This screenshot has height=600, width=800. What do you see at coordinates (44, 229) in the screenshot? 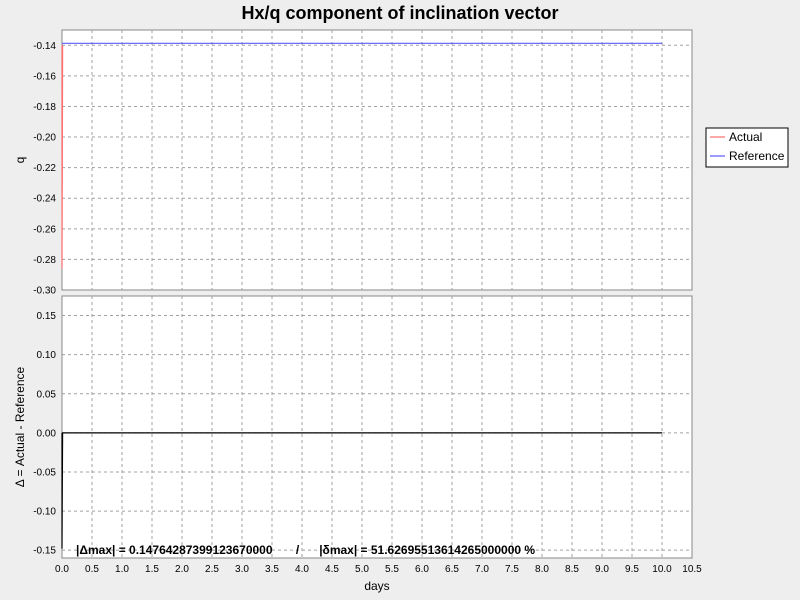
I see `y-tick-label: -0.26` at bounding box center [44, 229].